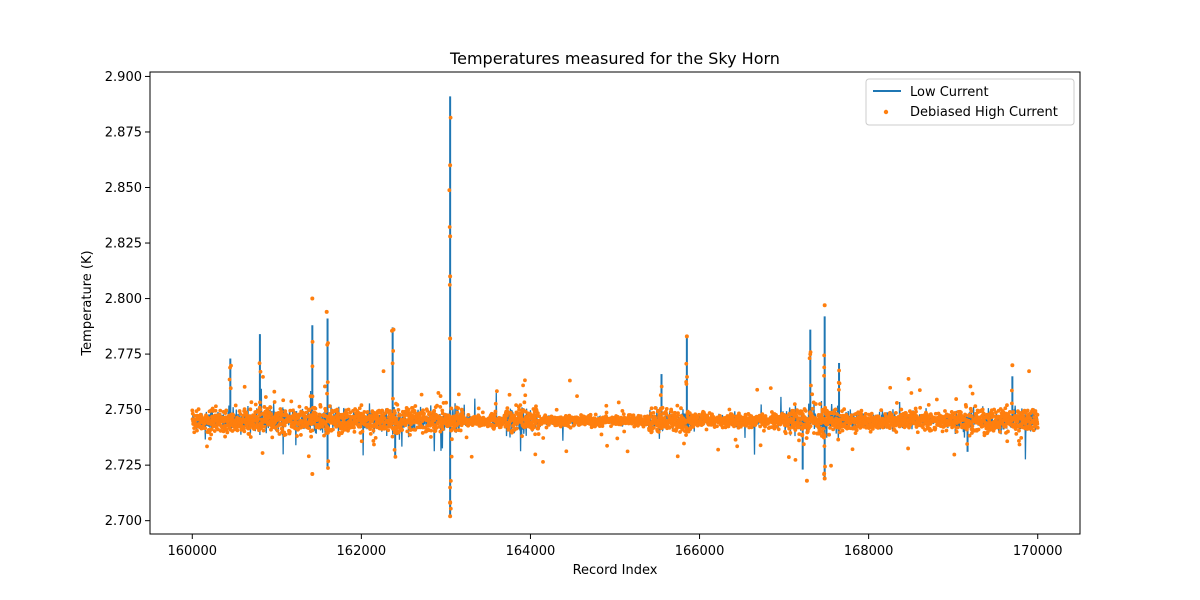 The height and width of the screenshot is (600, 1200). I want to click on x-tick-label: 166000, so click(700, 551).